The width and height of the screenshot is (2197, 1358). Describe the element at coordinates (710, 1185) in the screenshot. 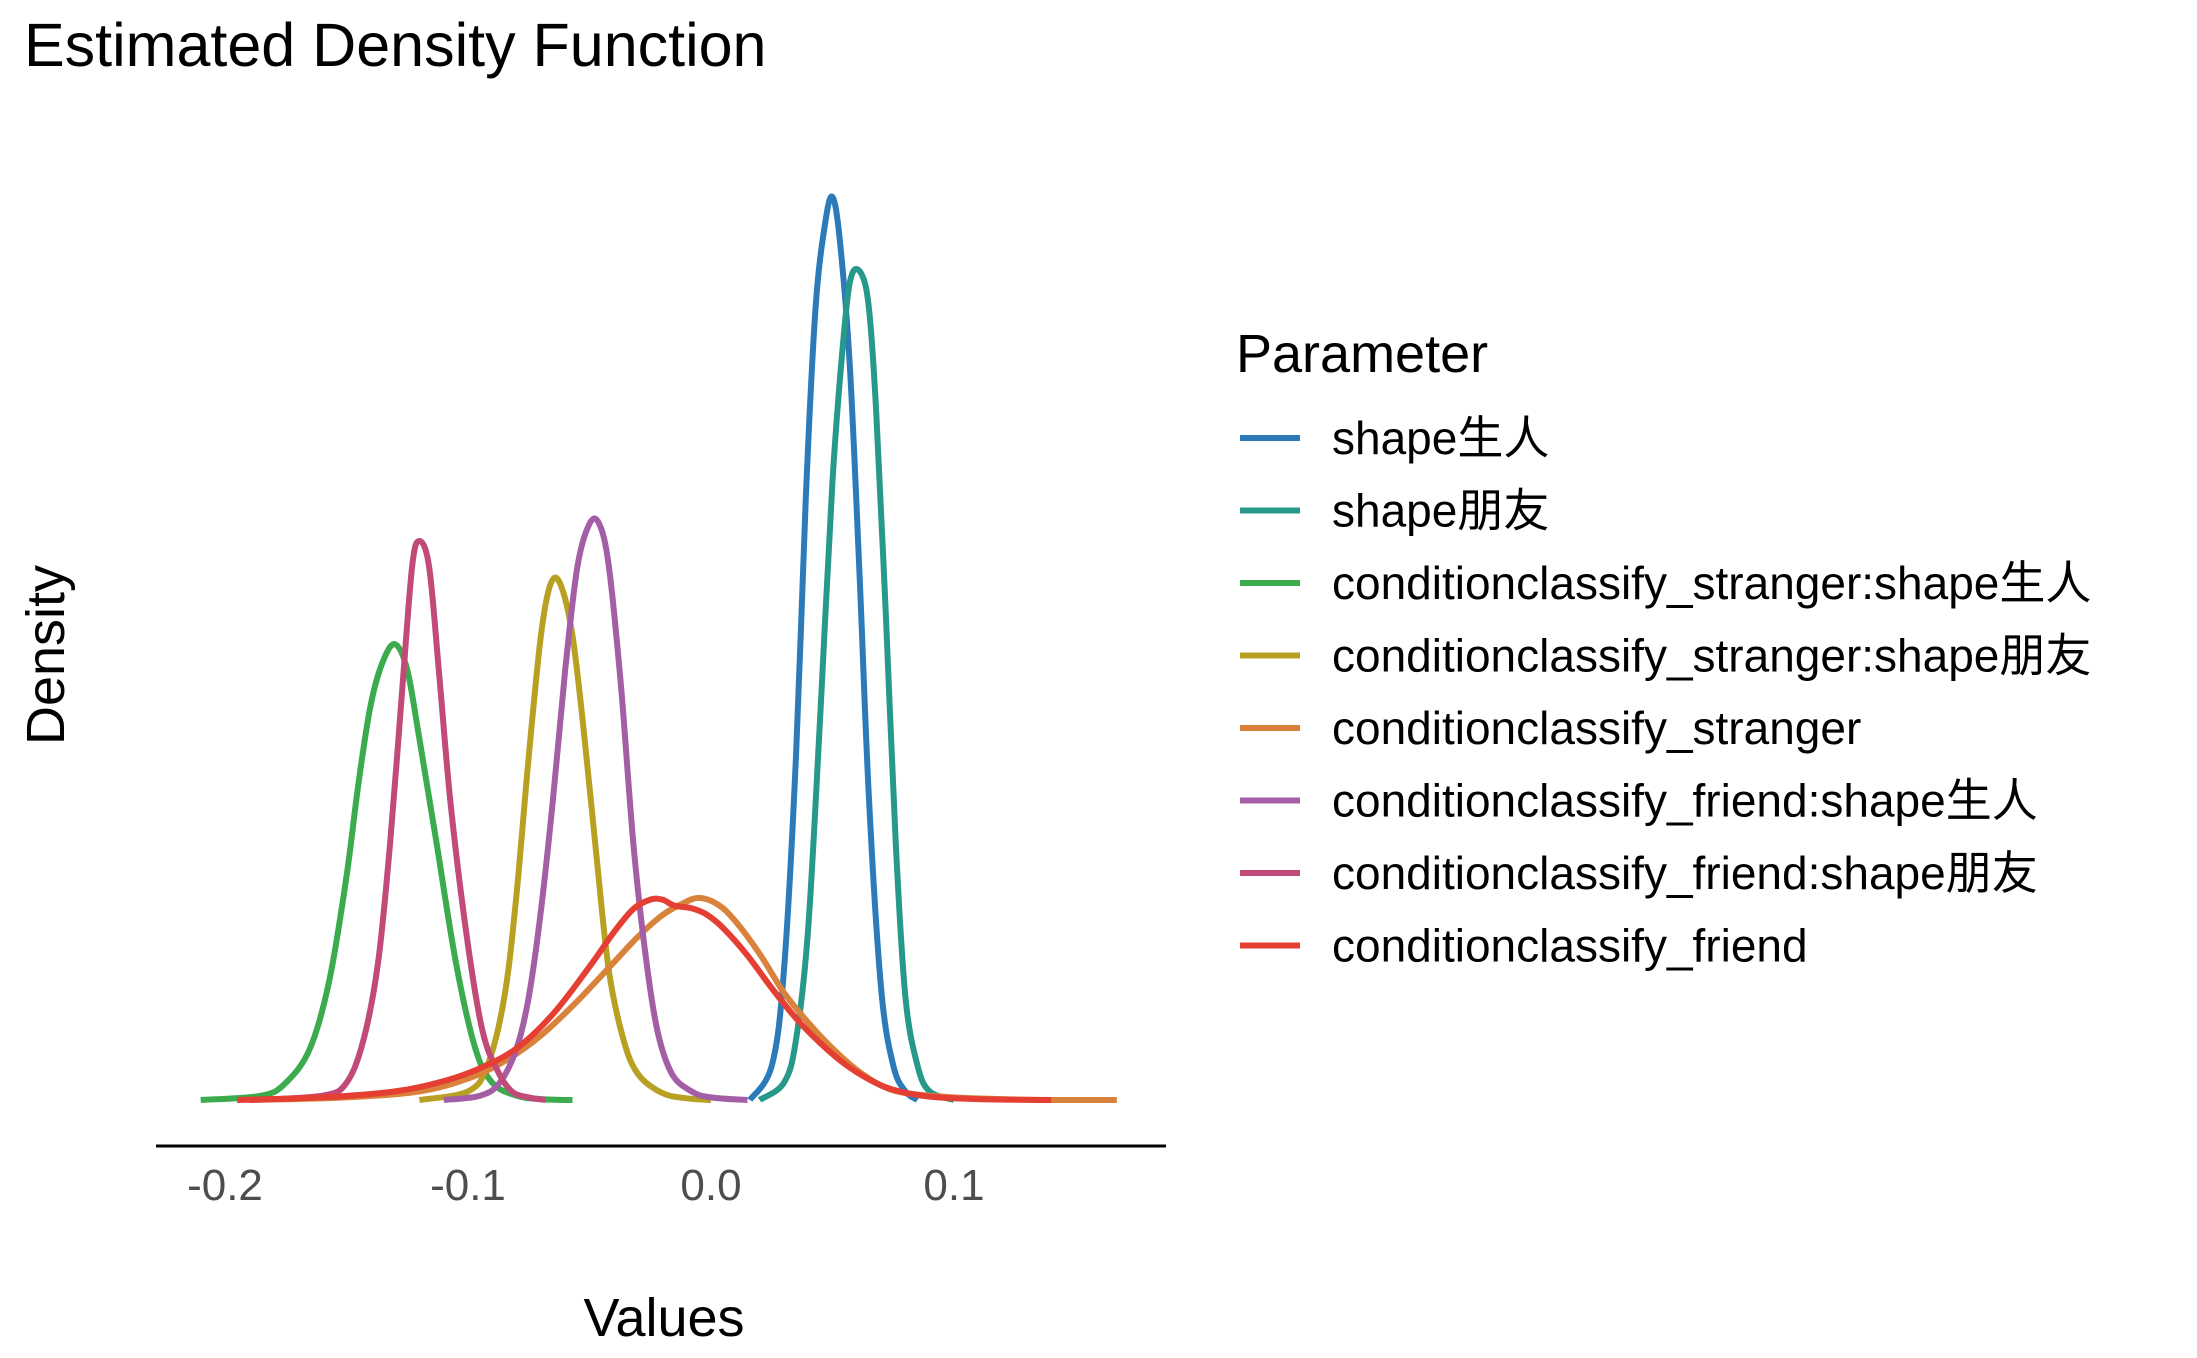

I see `x-tick-label: 0.0` at that location.